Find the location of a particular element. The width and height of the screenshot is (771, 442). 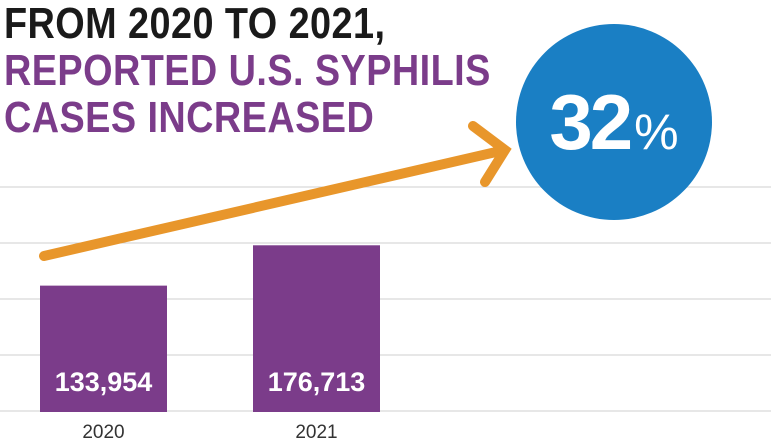

percent-badge: 32% is located at coordinates (614, 122).